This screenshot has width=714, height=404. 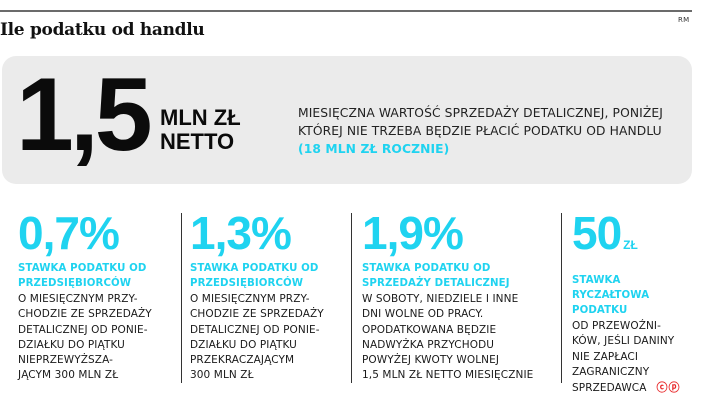 I want to click on author-credit: RM, so click(x=684, y=20).